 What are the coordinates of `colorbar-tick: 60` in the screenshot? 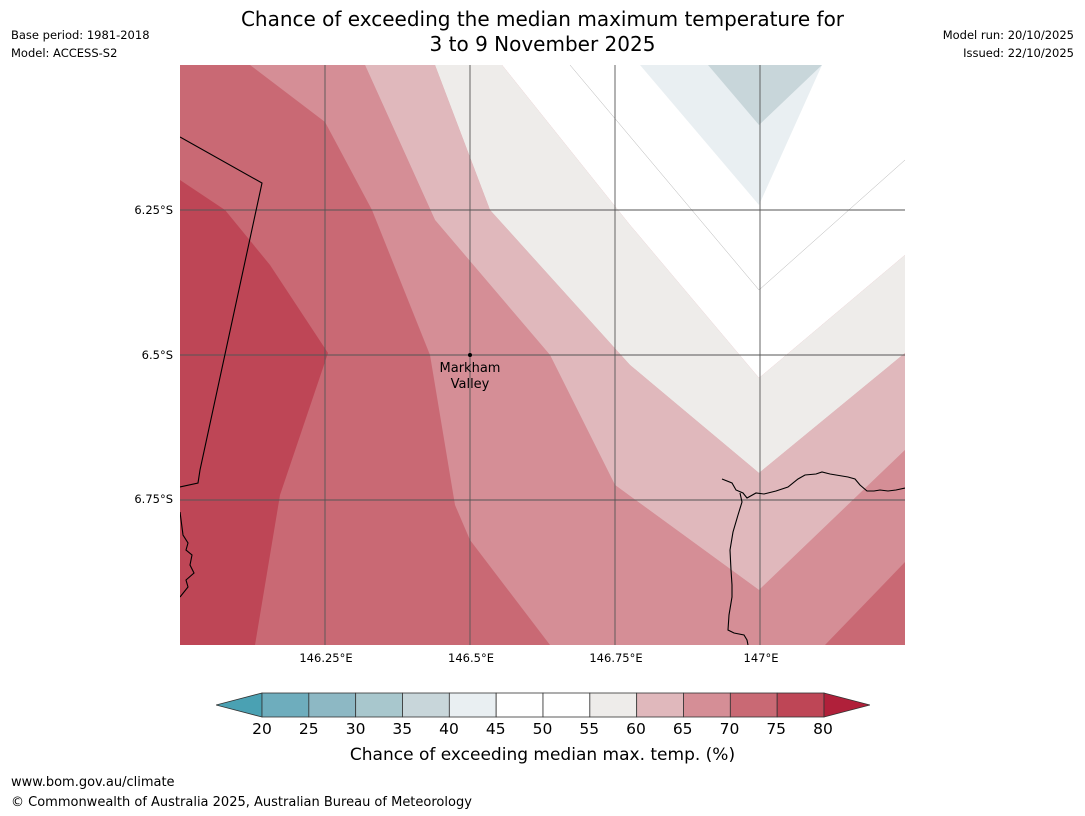 It's located at (636, 729).